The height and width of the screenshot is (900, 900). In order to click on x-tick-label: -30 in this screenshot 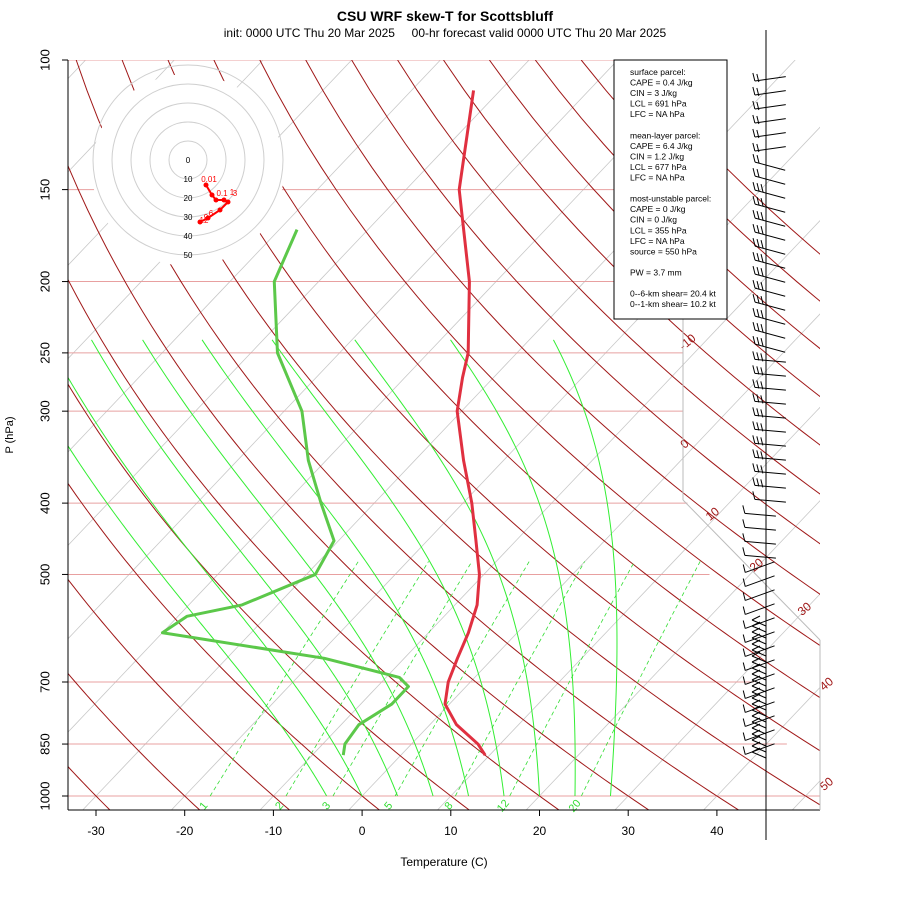, I will do `click(96, 831)`.